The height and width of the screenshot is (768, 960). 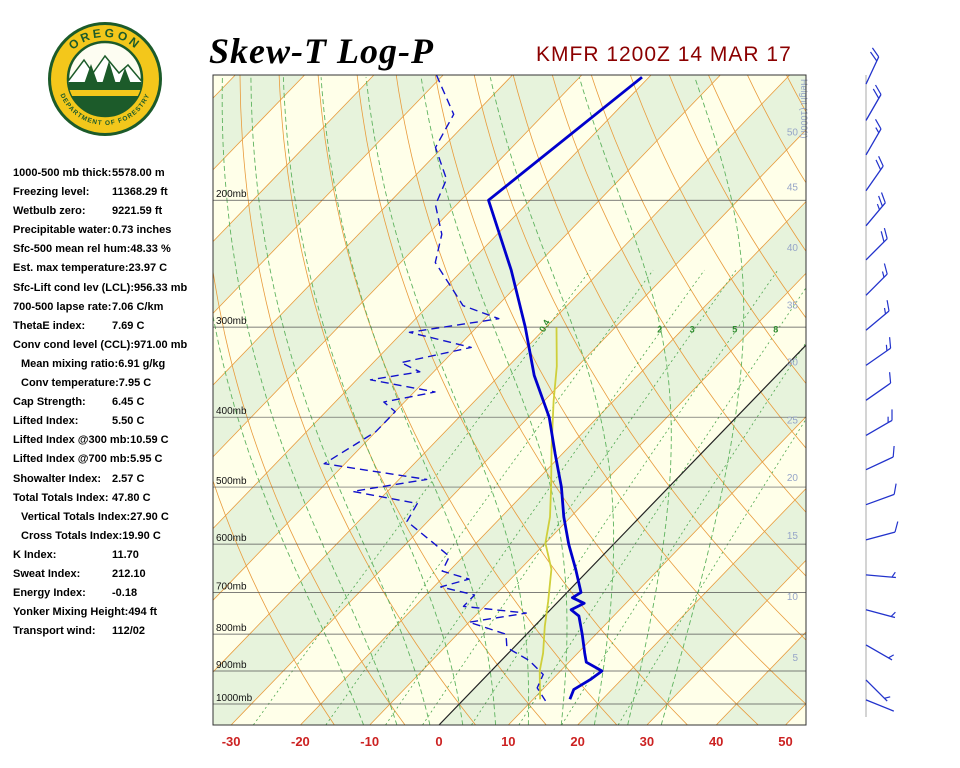 What do you see at coordinates (131, 497) in the screenshot?
I see `stat-value: 47.80 C` at bounding box center [131, 497].